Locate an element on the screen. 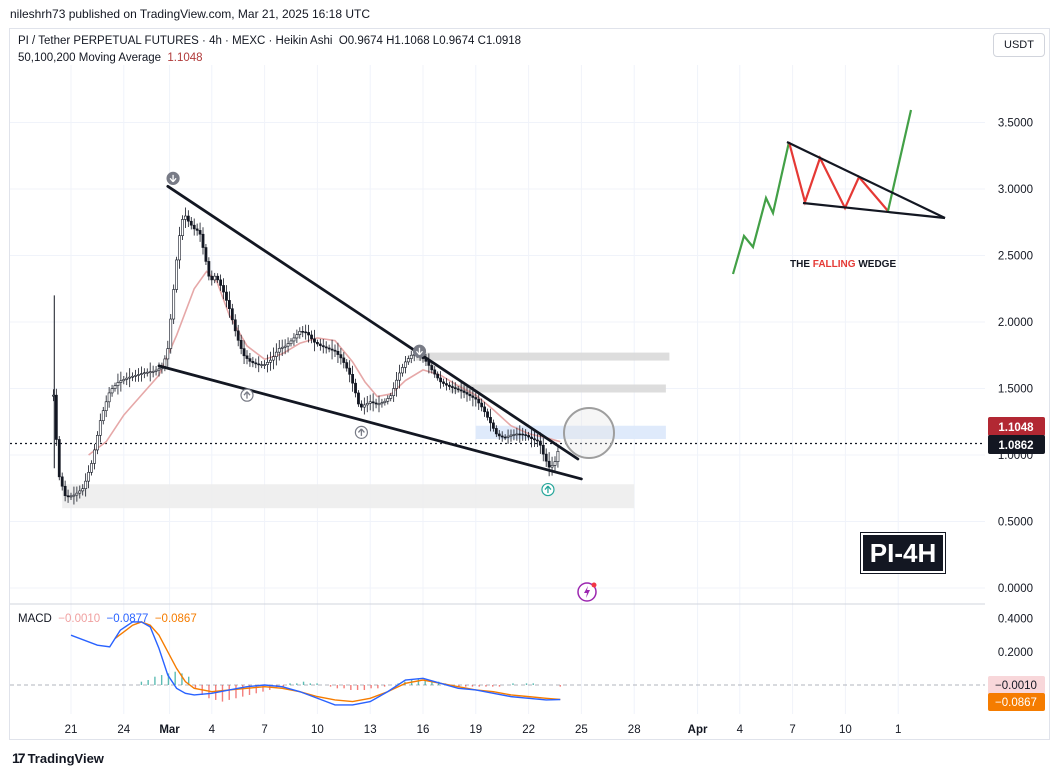 The width and height of the screenshot is (1061, 777). svg-text: 1.1048 is located at coordinates (1016, 428).